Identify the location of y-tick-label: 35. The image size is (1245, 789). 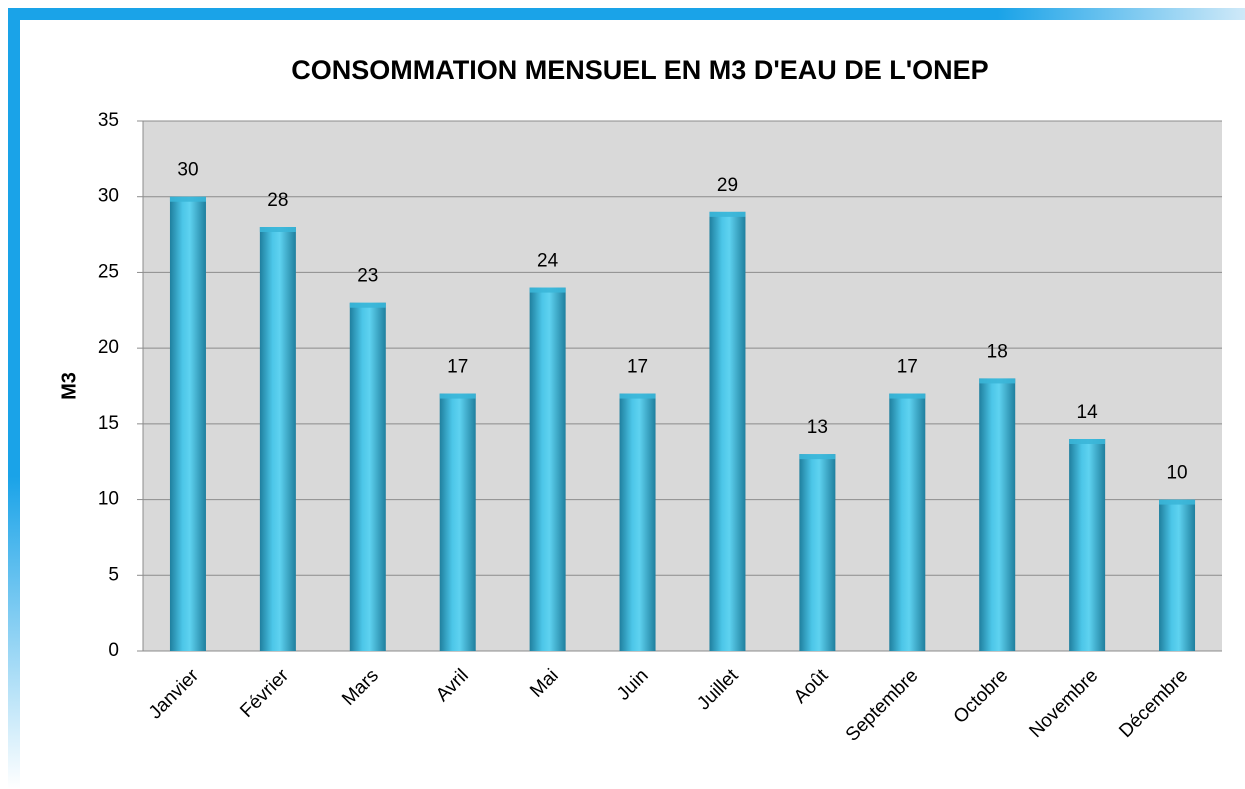
(108, 120).